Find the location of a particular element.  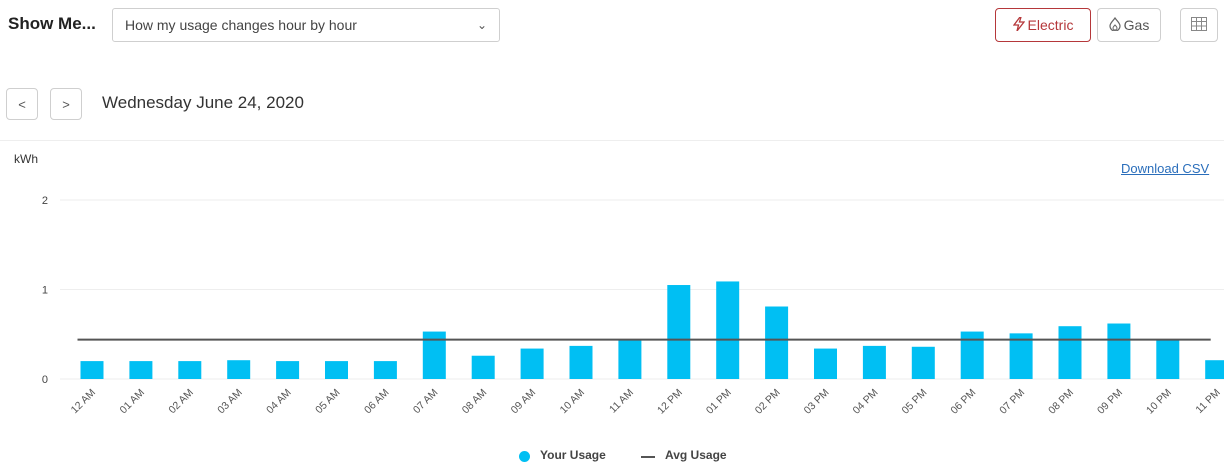

electric-button: Electric is located at coordinates (1043, 25).